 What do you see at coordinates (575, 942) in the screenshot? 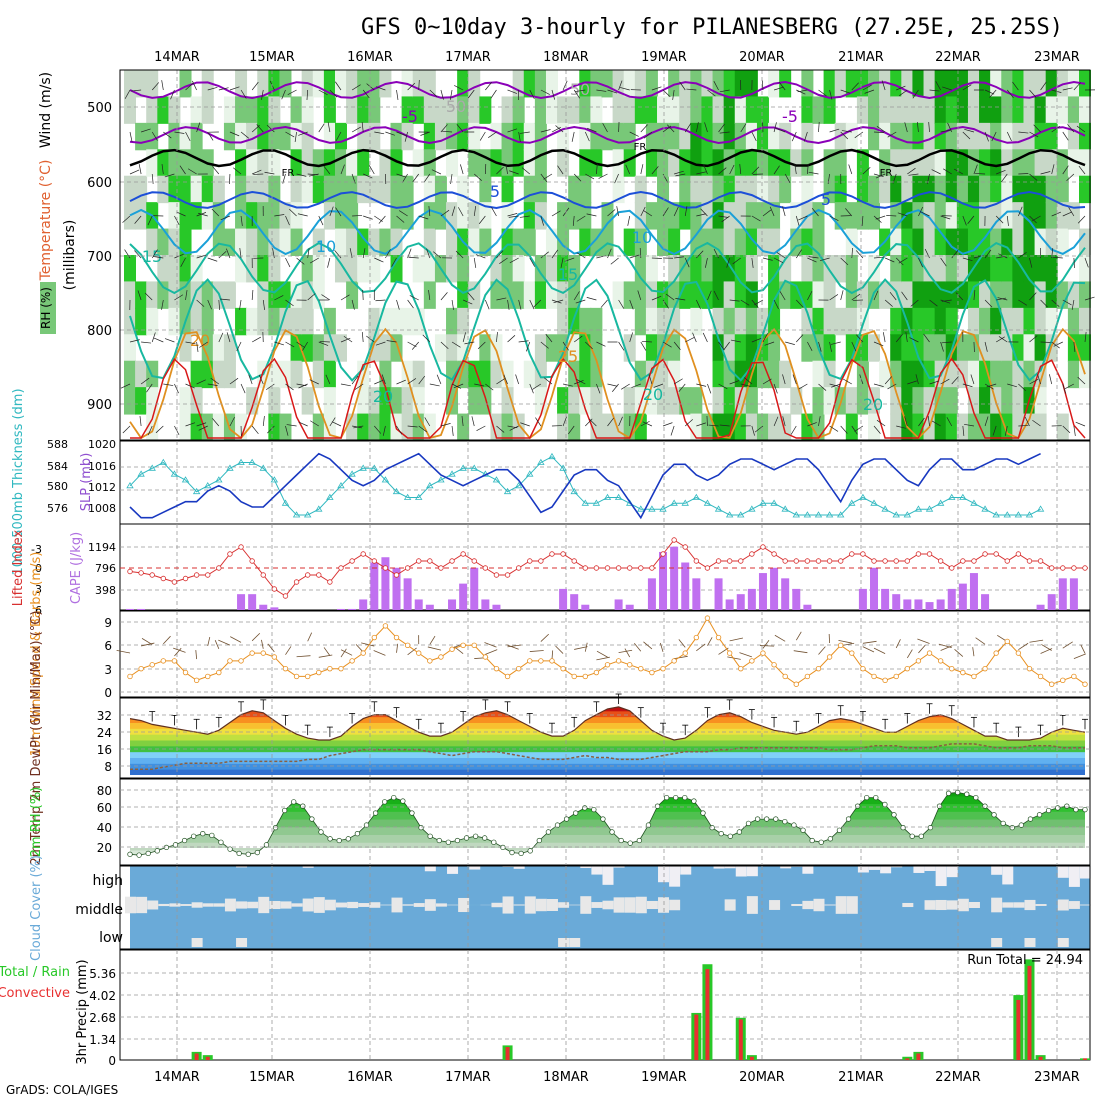
I see `cloud-low` at bounding box center [575, 942].